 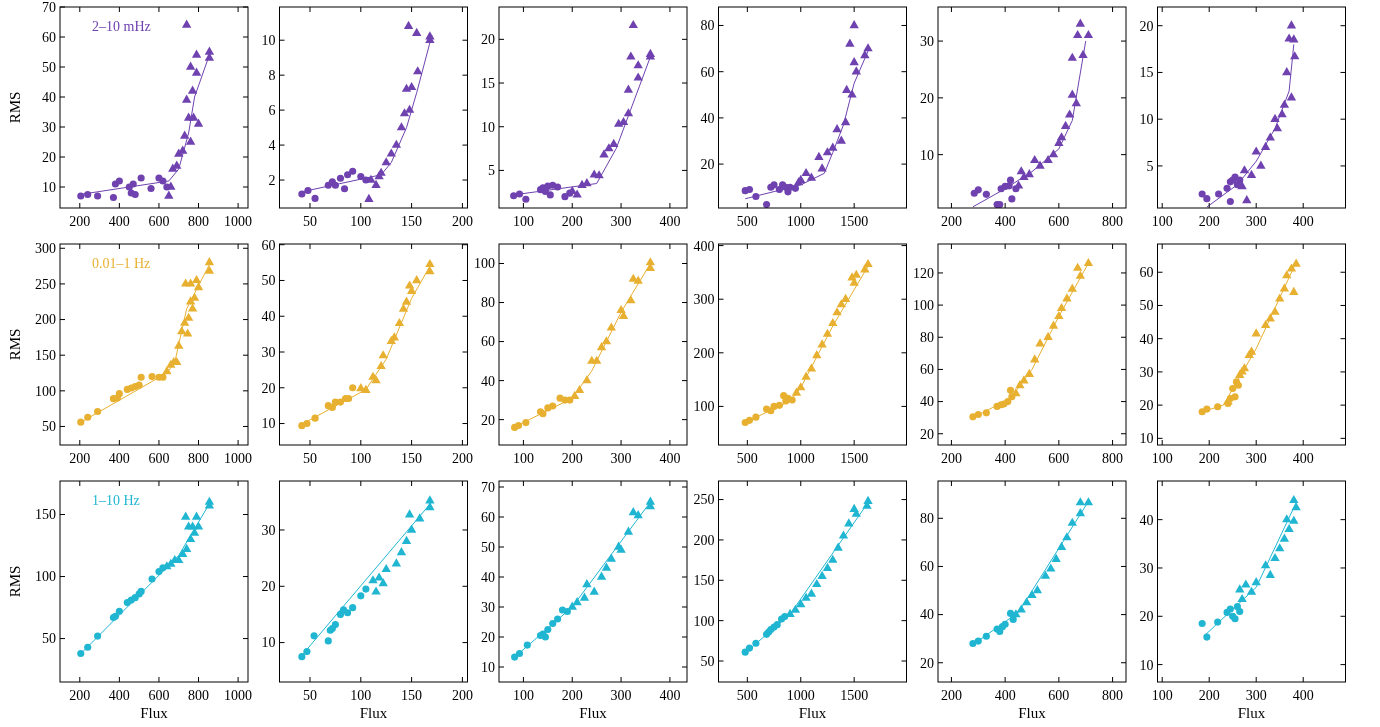 What do you see at coordinates (272, 145) in the screenshot?
I see `y-tick-label: 4` at bounding box center [272, 145].